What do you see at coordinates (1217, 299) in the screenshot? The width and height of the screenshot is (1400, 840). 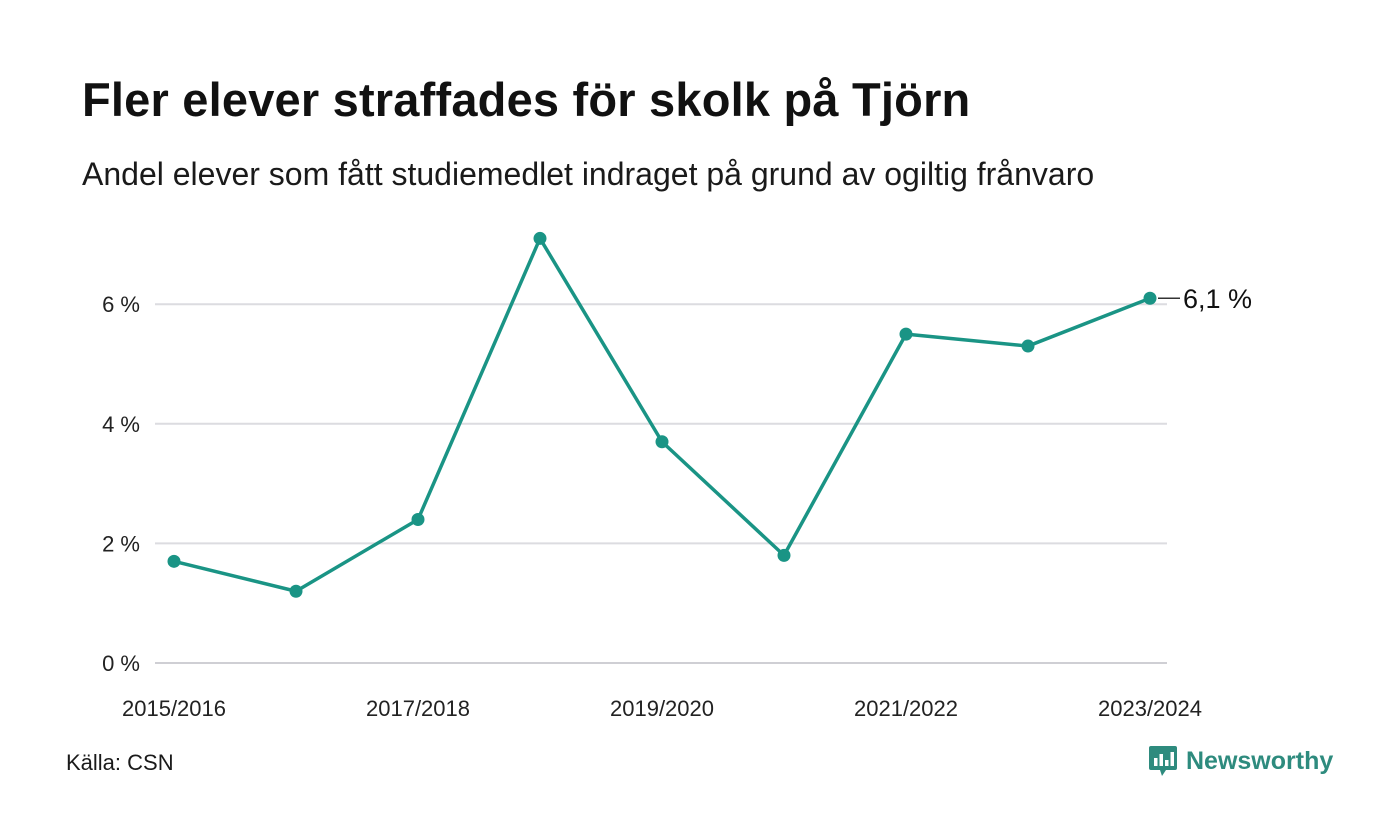 I see `end-value-label: 6,1 %` at bounding box center [1217, 299].